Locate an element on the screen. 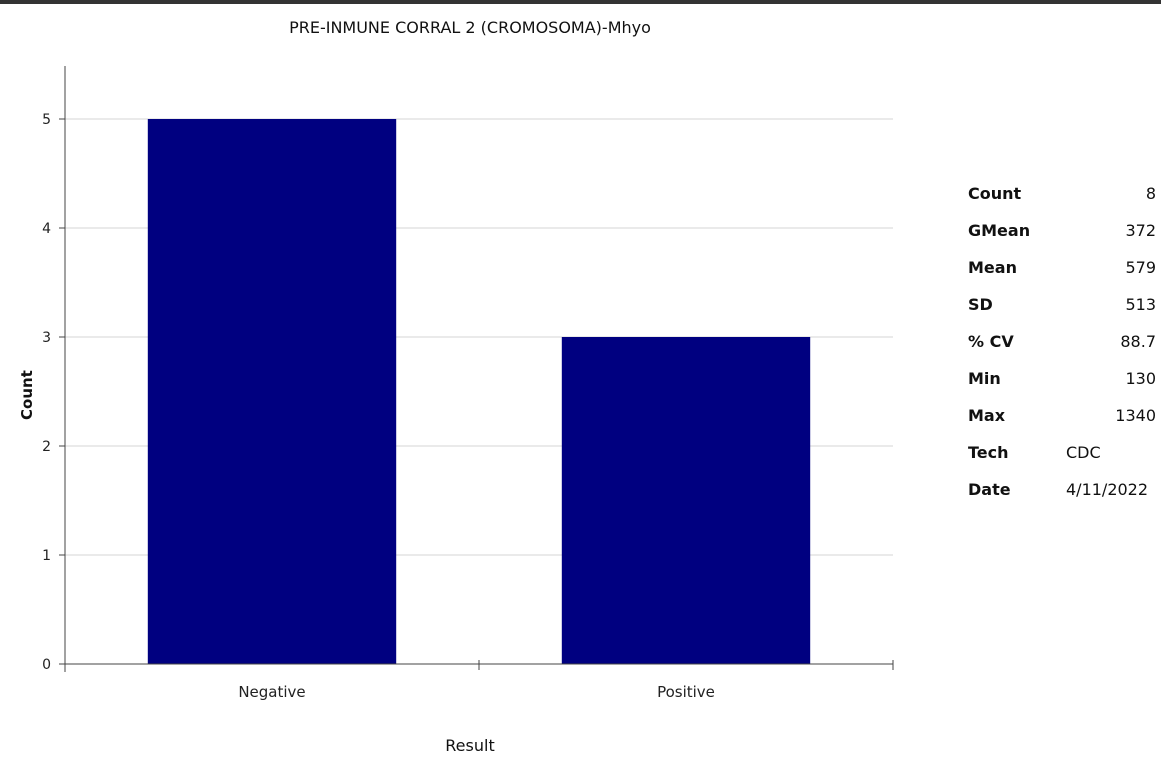  x-tick-label: Negative is located at coordinates (271, 692).